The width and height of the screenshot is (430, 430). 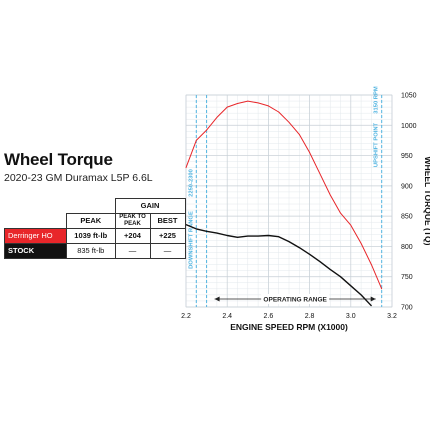 I want to click on peak-header: PEAK, so click(x=91, y=220).